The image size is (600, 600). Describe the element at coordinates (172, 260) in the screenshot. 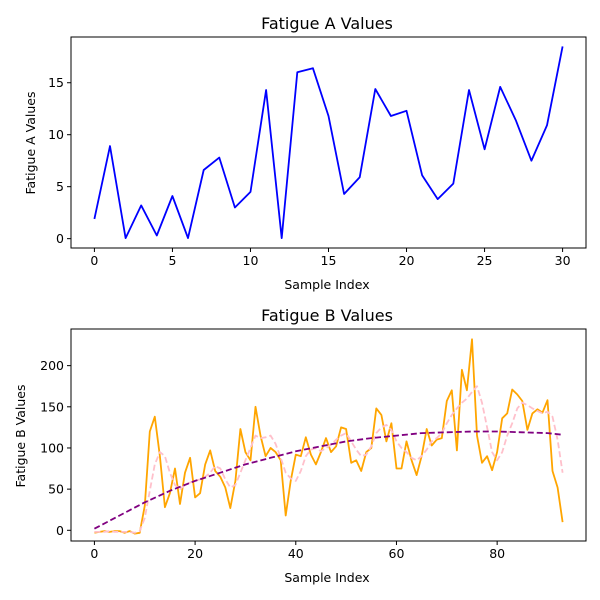

I see `x-tick-label: 5` at that location.